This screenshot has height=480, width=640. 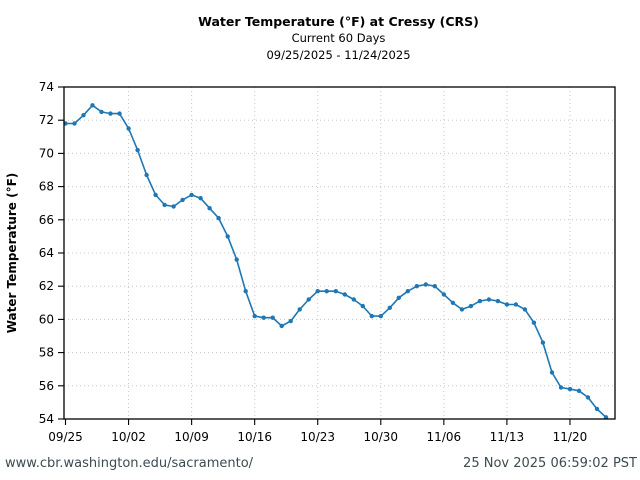 What do you see at coordinates (570, 437) in the screenshot?
I see `x-tick-label: 11/20` at bounding box center [570, 437].